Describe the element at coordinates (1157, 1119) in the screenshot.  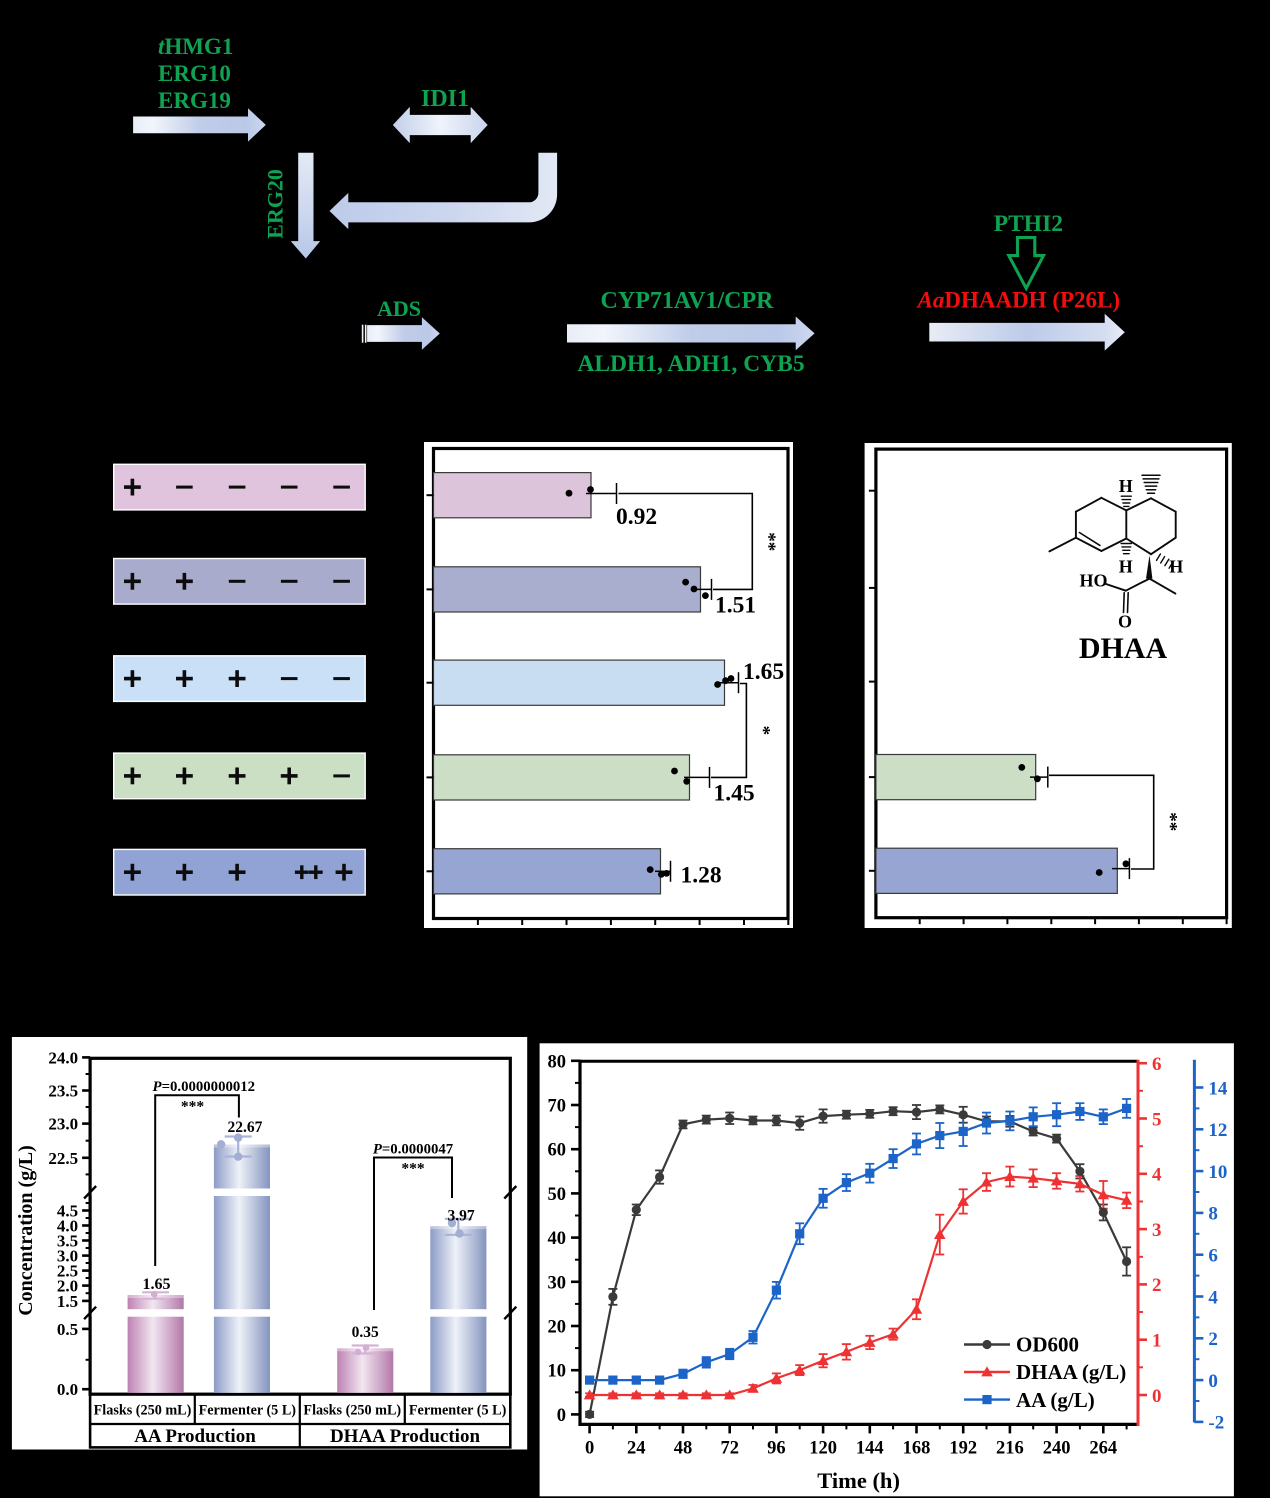
I see `svg-text: 5` at that location.